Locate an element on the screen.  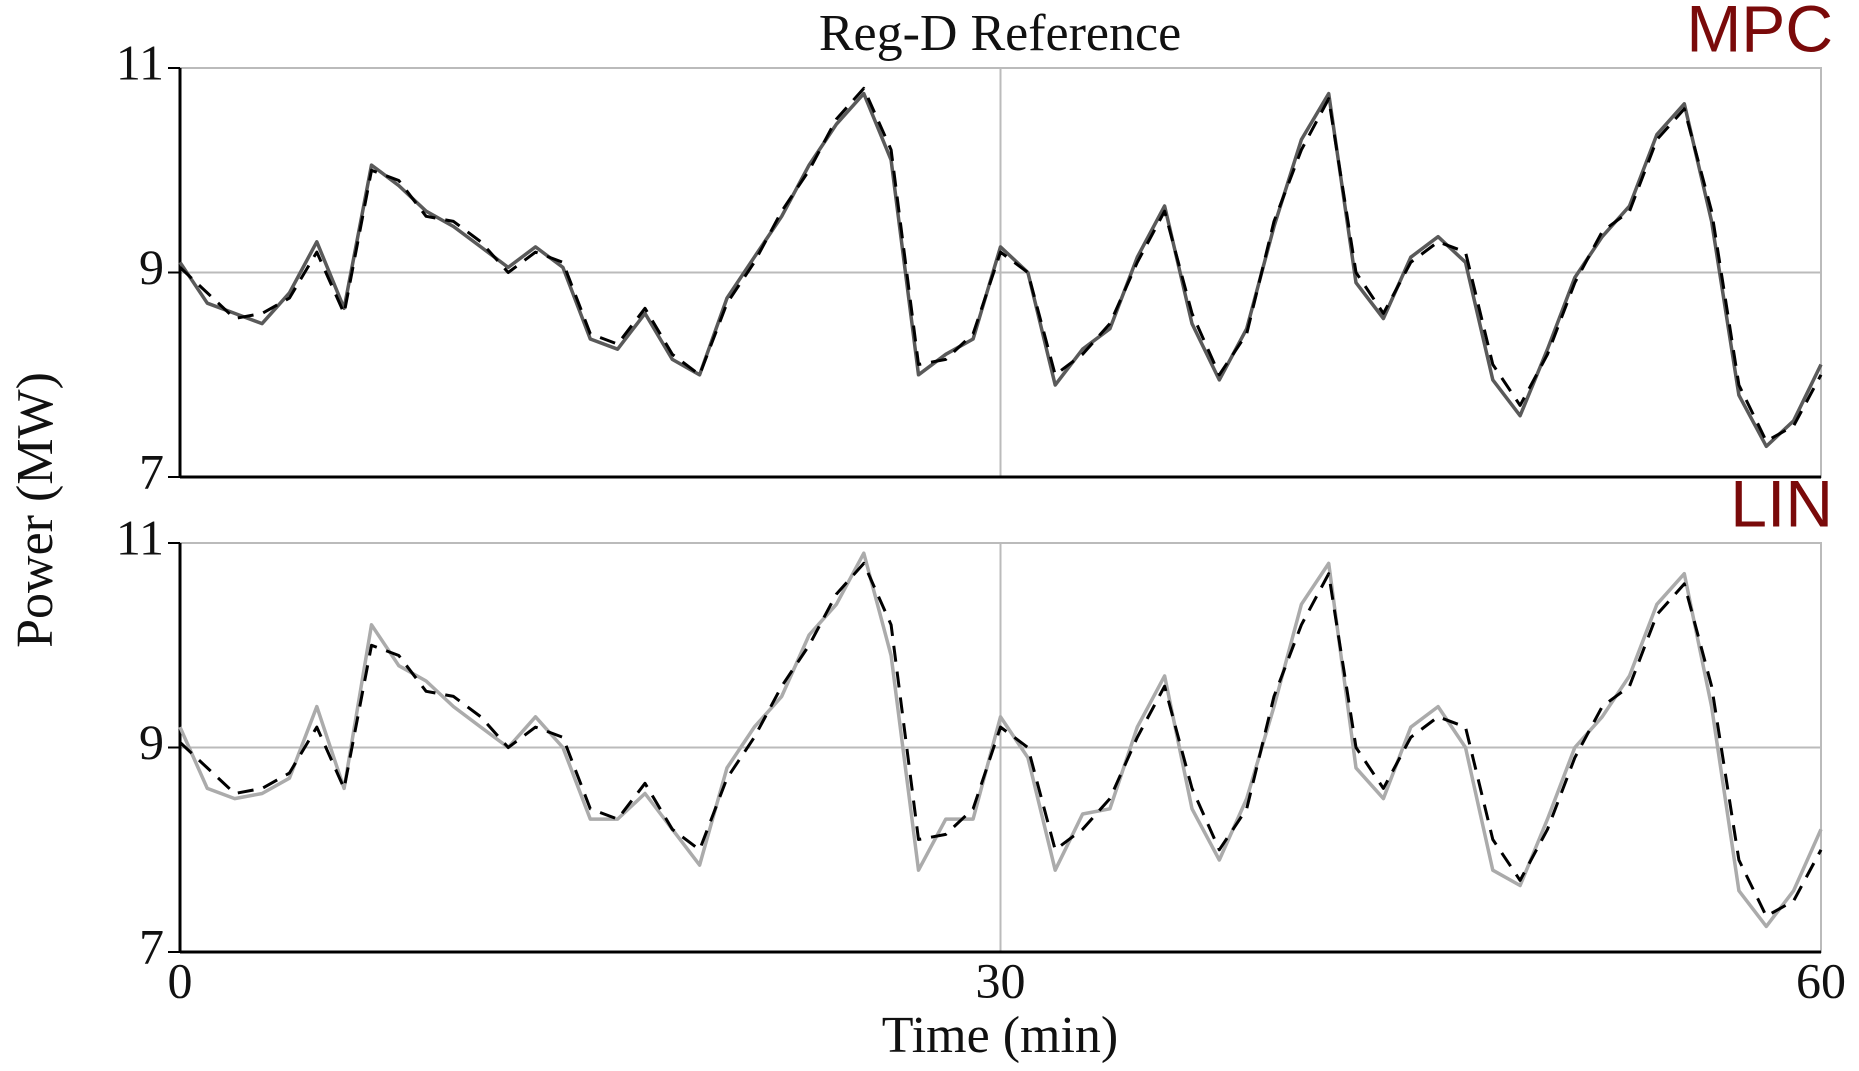
x-tick-label: 30 is located at coordinates (1001, 980).